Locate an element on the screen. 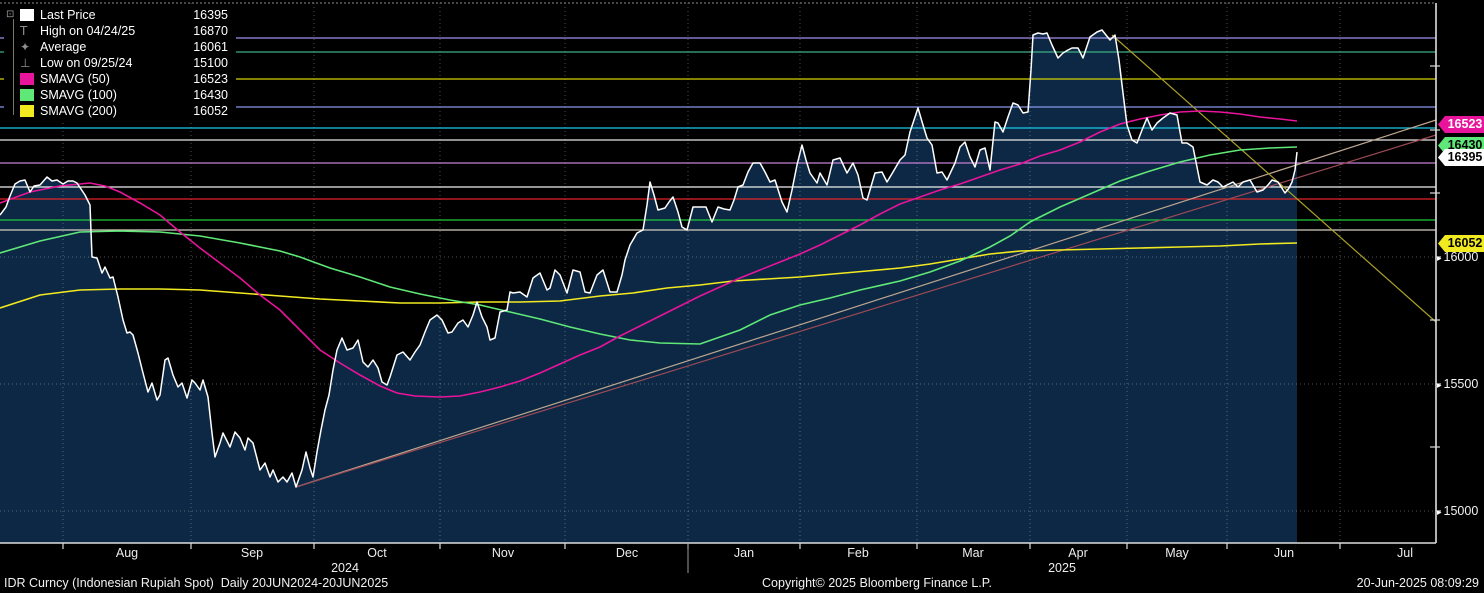  legend-row: ⊥ Low on 09/25/24 15100 is located at coordinates (121, 63).